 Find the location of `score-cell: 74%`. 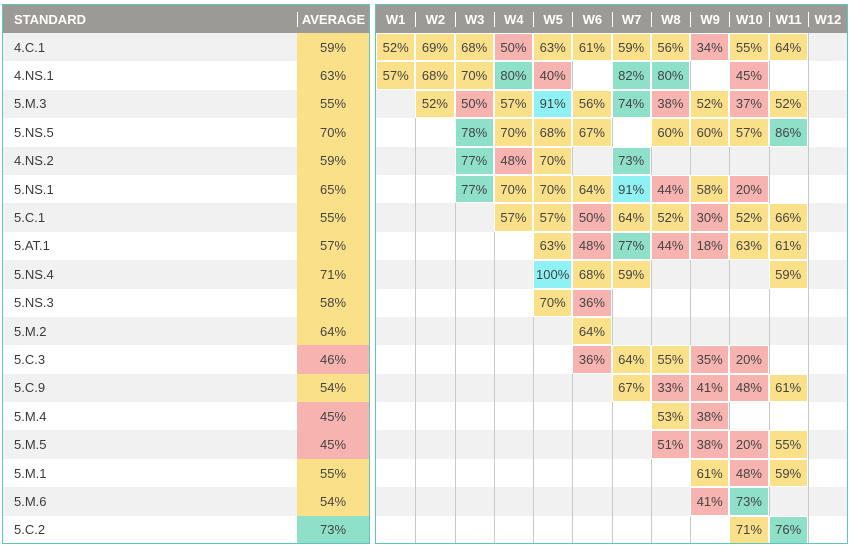

score-cell: 74% is located at coordinates (631, 104).